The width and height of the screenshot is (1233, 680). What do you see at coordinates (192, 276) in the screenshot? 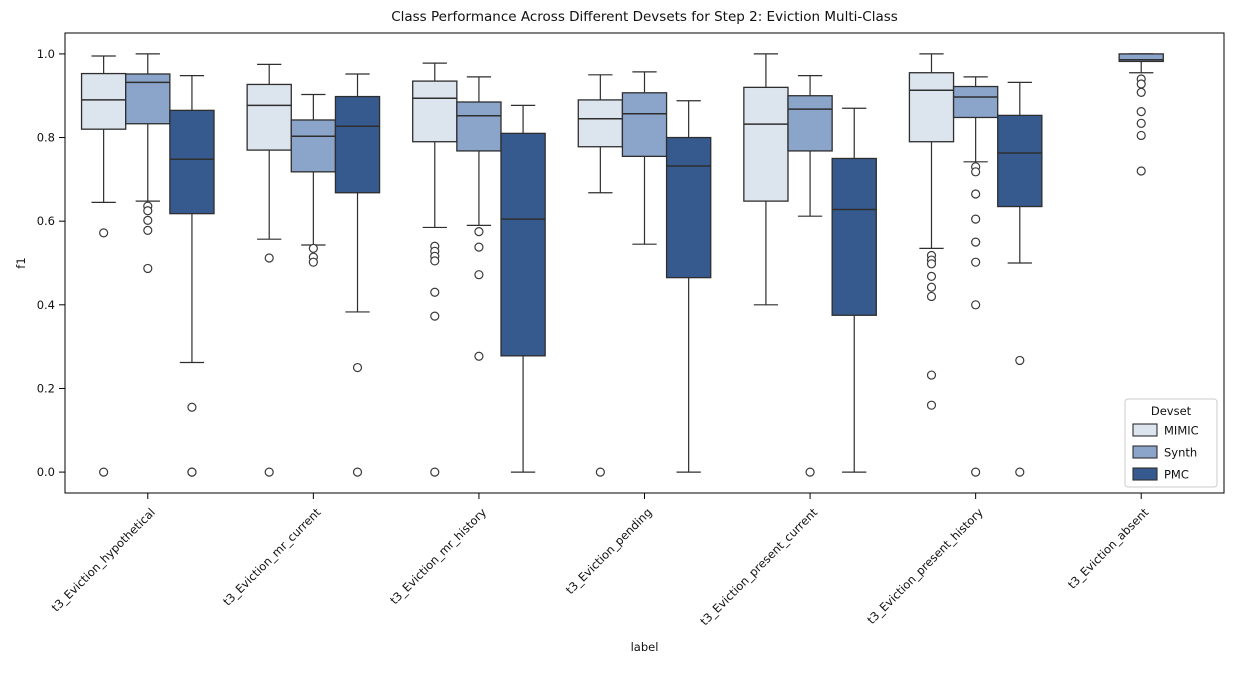
I see `box-PMC-t3_Eviction_hypothetical` at bounding box center [192, 276].